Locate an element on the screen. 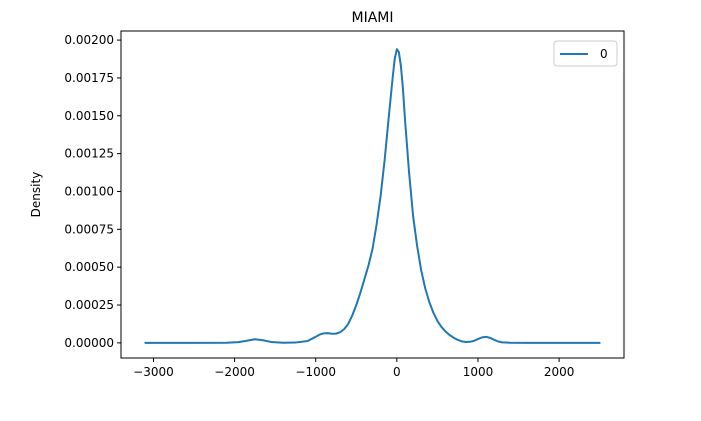 The height and width of the screenshot is (421, 701). y-axis-label: Density is located at coordinates (36, 195).